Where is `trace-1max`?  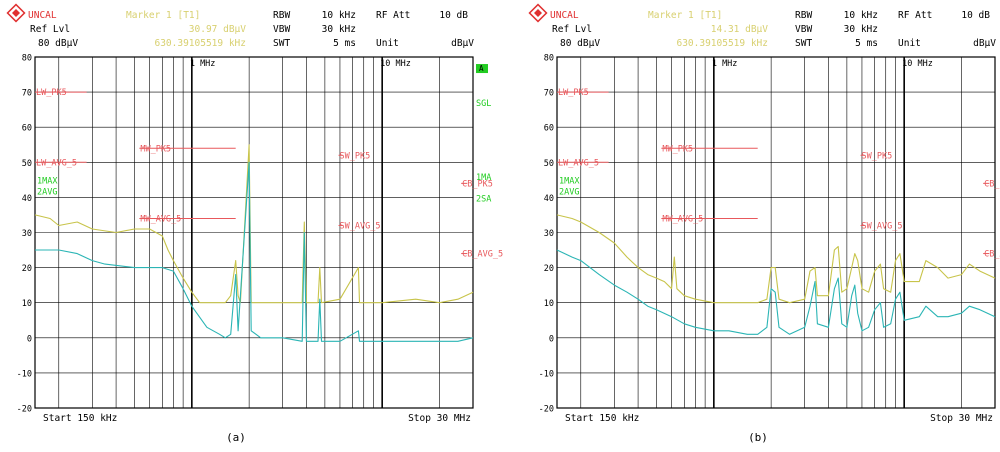 trace-1max is located at coordinates (776, 259).